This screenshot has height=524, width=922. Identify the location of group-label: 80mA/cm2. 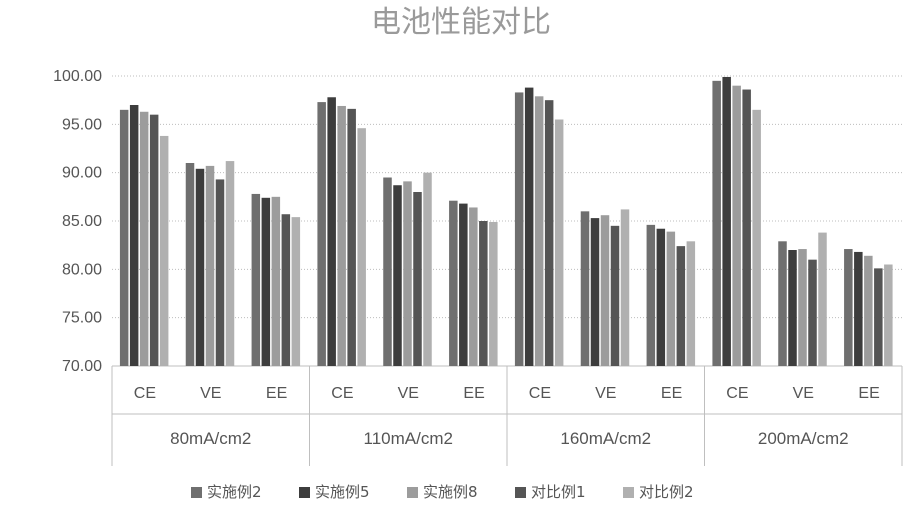
(210, 438).